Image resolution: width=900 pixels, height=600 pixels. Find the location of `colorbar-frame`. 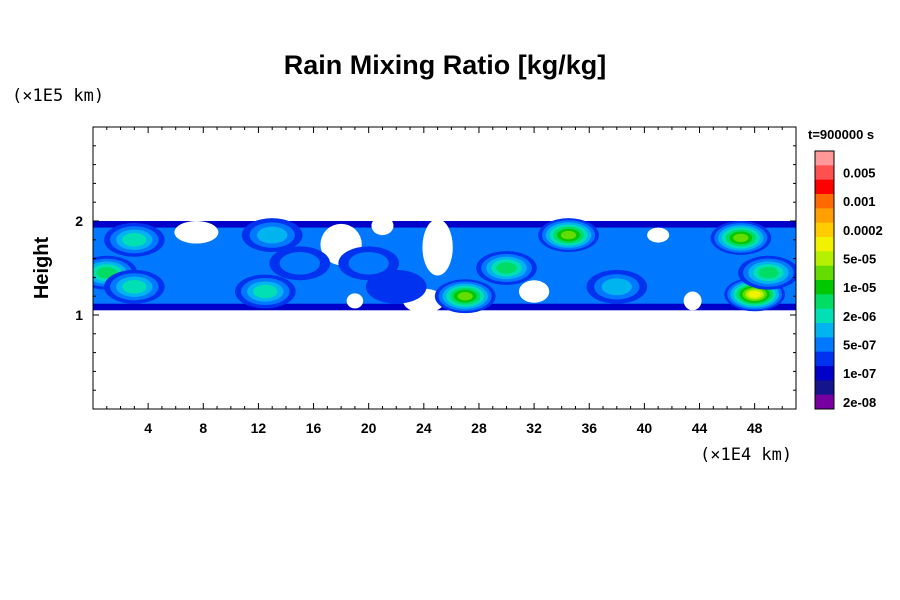

colorbar-frame is located at coordinates (824, 280).